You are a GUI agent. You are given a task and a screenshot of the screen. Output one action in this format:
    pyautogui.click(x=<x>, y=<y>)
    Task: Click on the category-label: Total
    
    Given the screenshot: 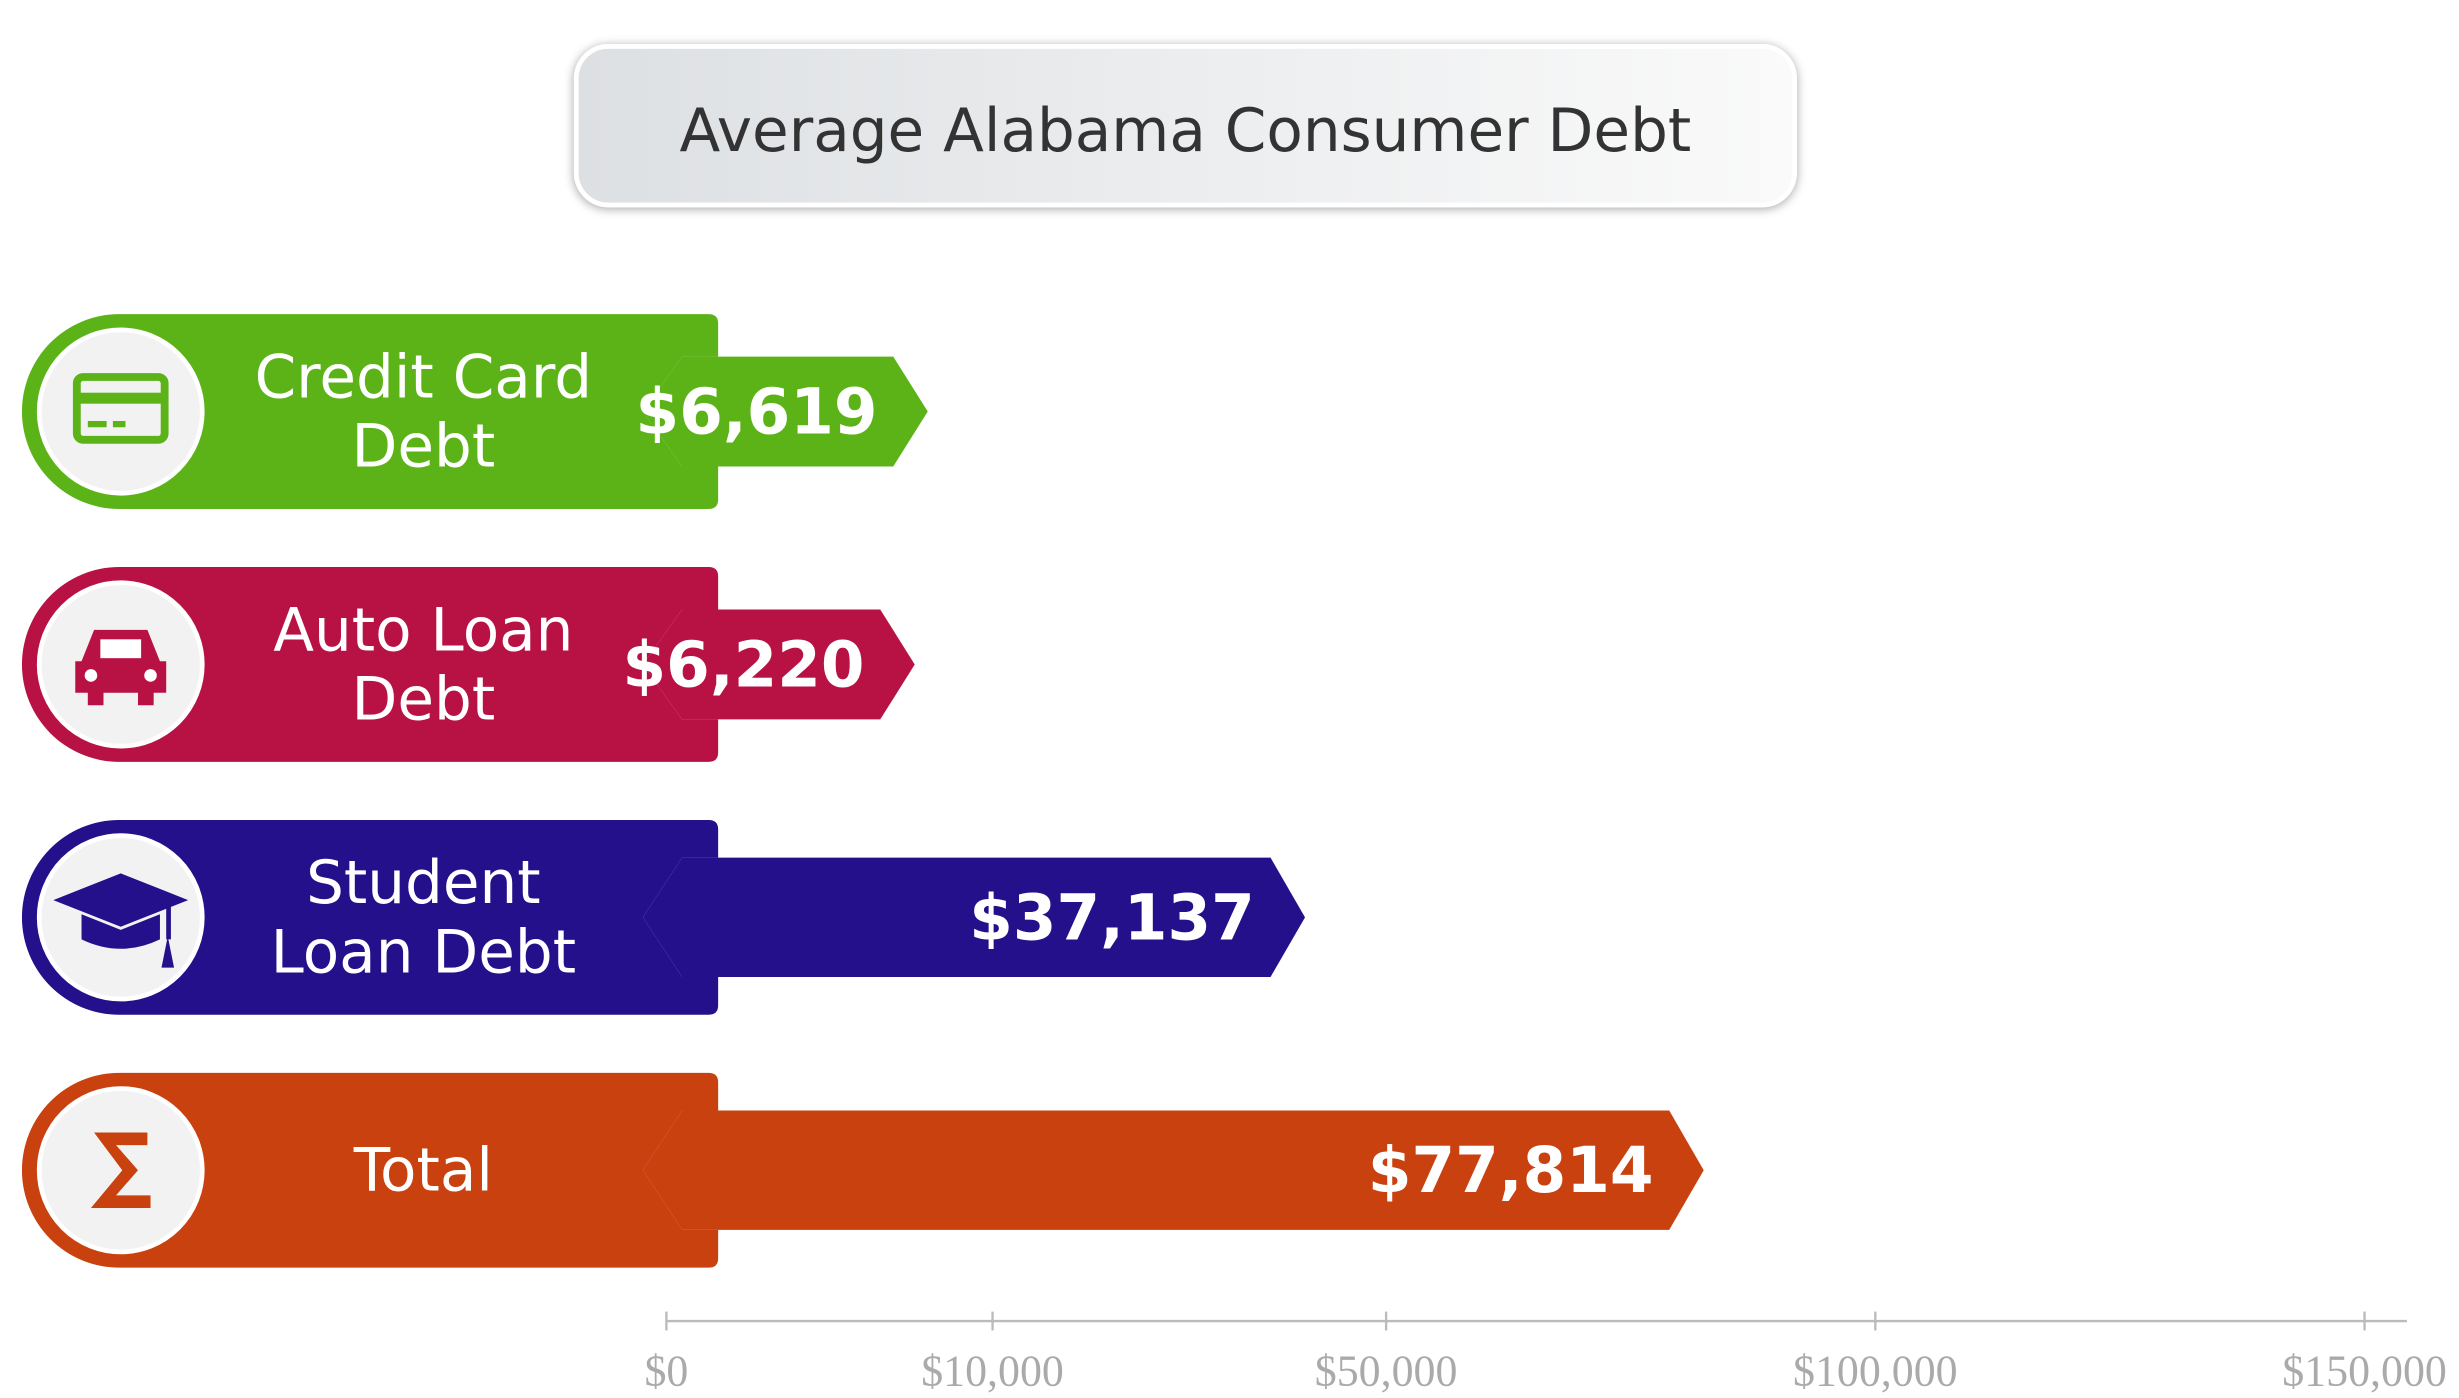 What is the action you would take?
    pyautogui.click(x=423, y=1170)
    